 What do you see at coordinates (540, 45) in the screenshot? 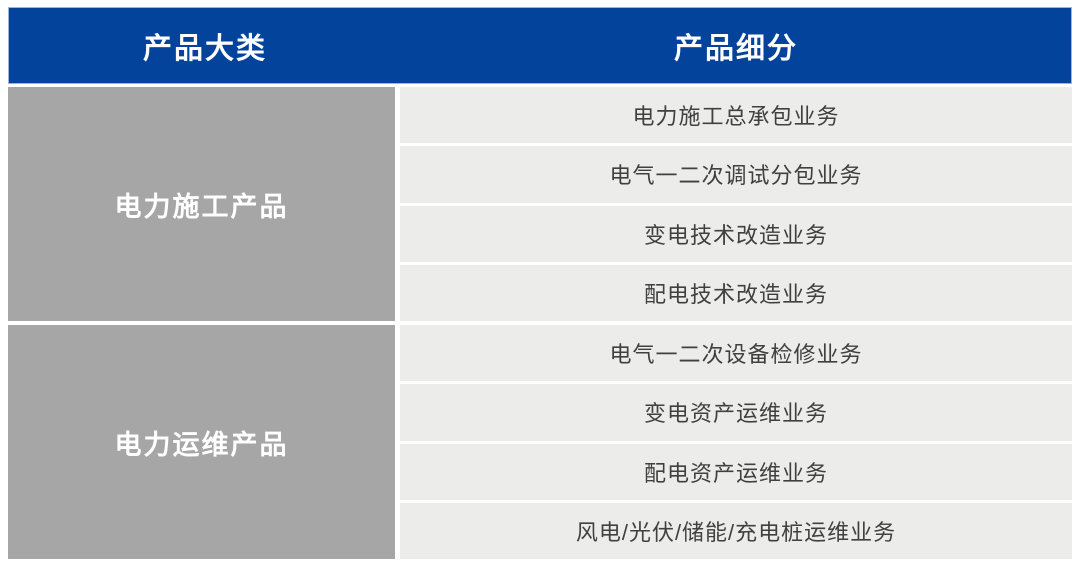
I see `table-header-row: 产品大类 产品细分` at bounding box center [540, 45].